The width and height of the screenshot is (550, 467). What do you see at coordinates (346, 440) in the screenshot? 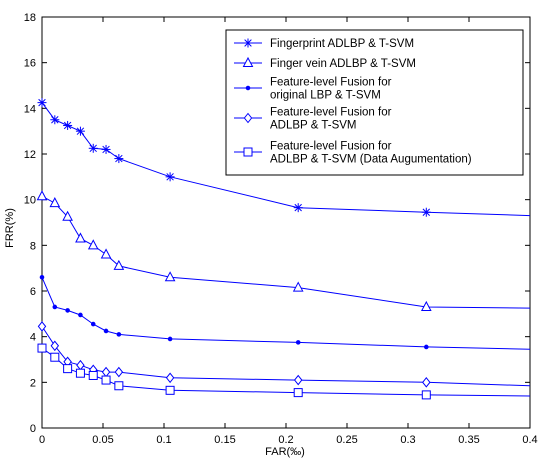
I see `x-tick-label: 0.25` at bounding box center [346, 440].